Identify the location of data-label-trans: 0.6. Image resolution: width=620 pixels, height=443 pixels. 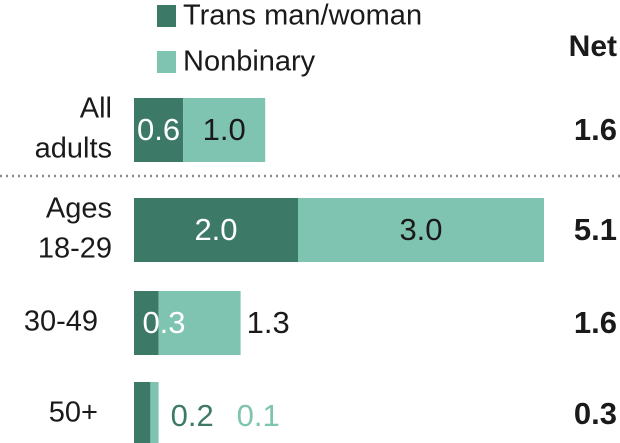
(158, 129).